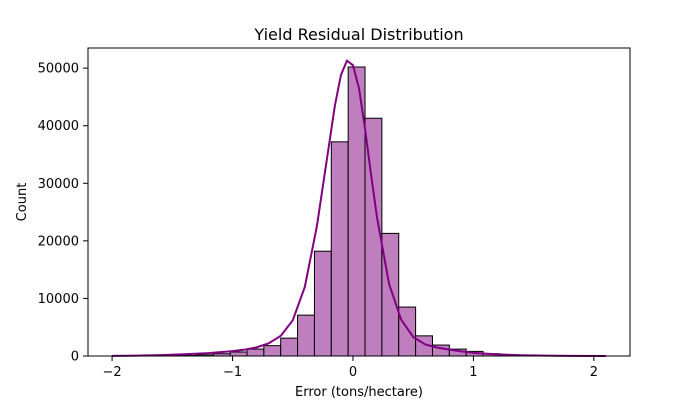 This screenshot has width=700, height=400. I want to click on x-tick-label: −2, so click(112, 372).